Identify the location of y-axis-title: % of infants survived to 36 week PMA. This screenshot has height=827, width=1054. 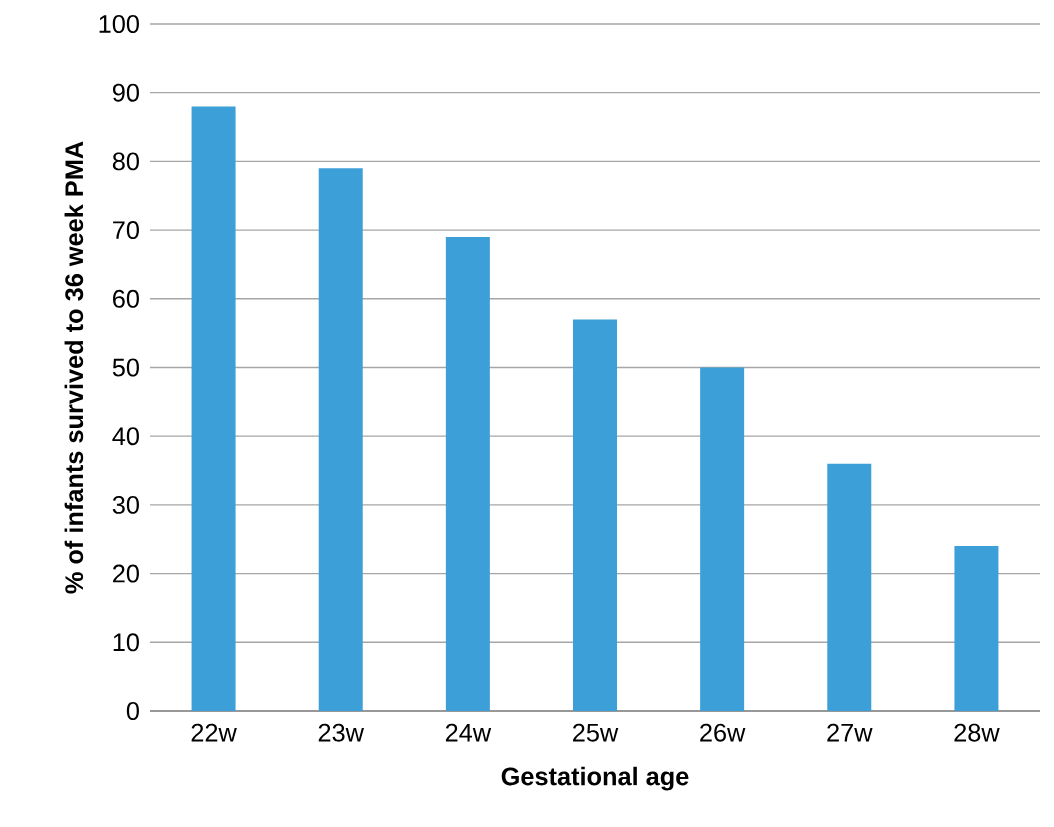
(74, 367).